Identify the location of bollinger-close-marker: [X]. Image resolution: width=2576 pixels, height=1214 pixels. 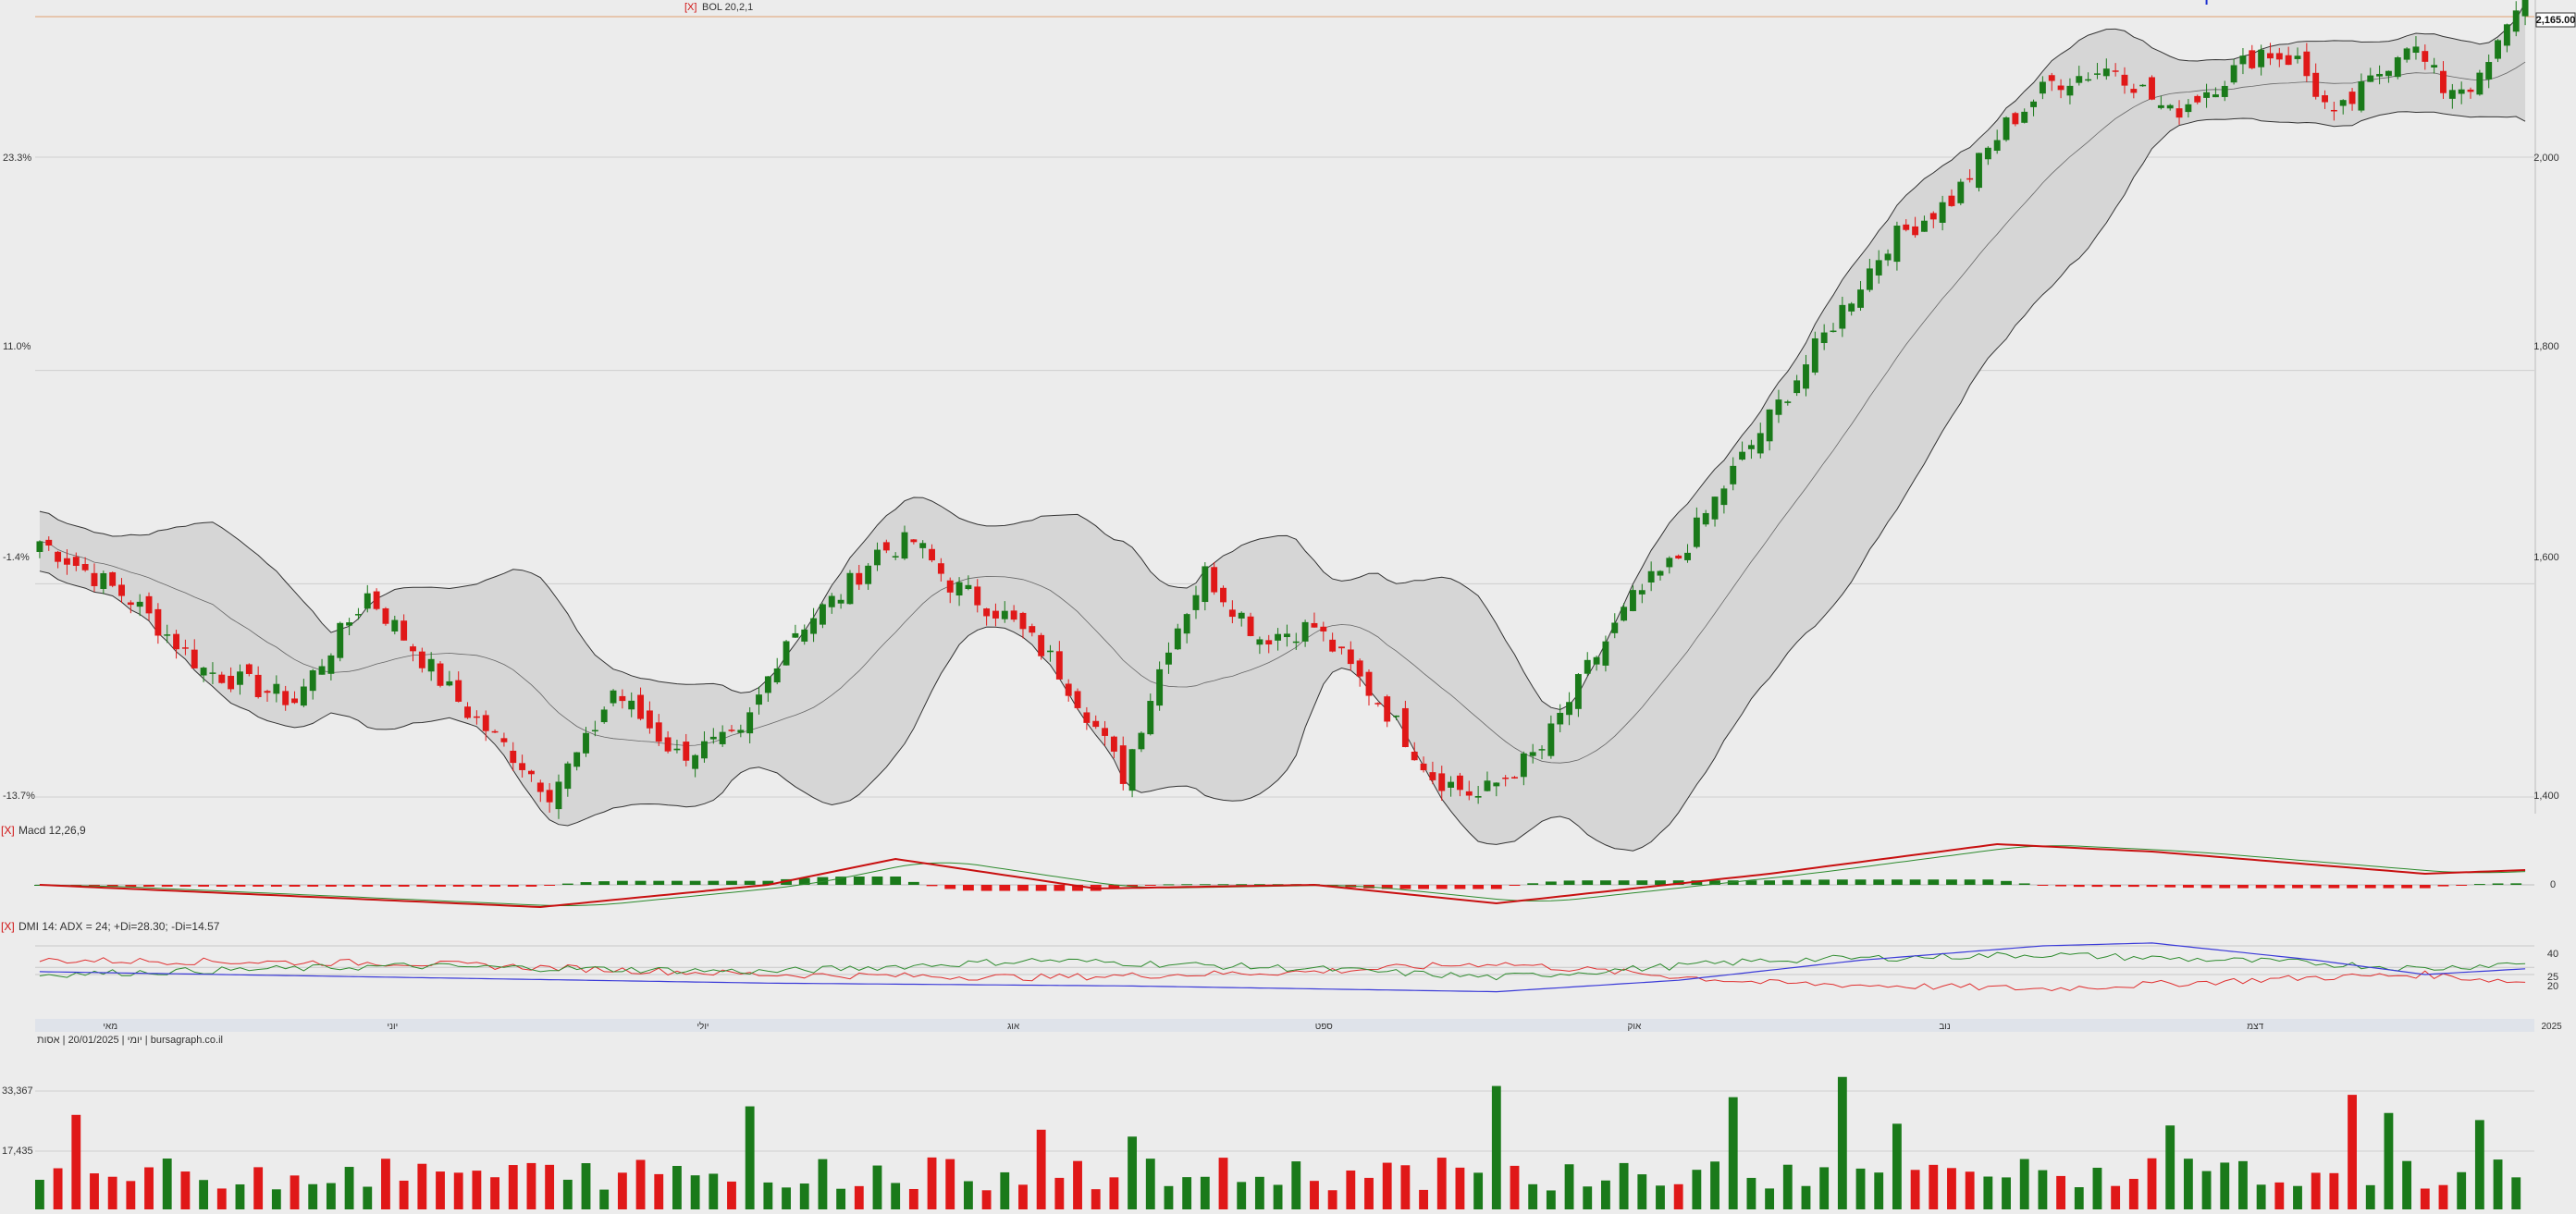
(690, 7).